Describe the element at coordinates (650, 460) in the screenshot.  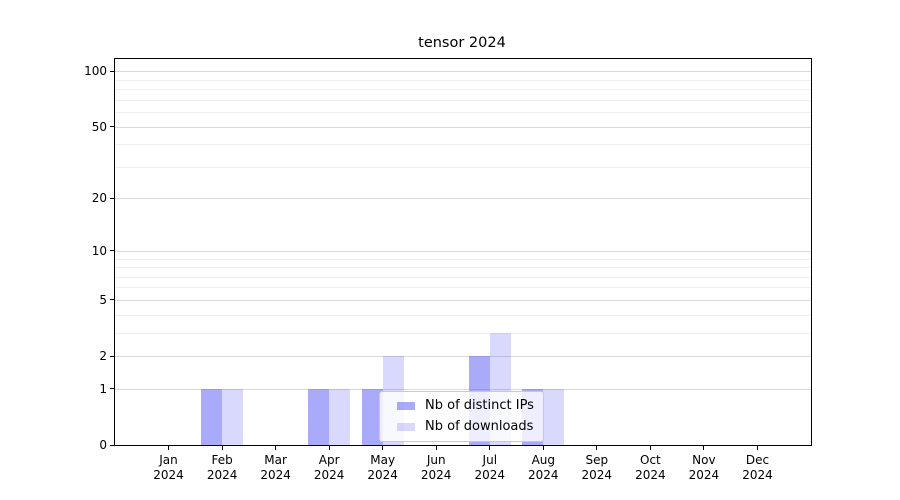
I see `x-tick-label-month: Oct` at that location.